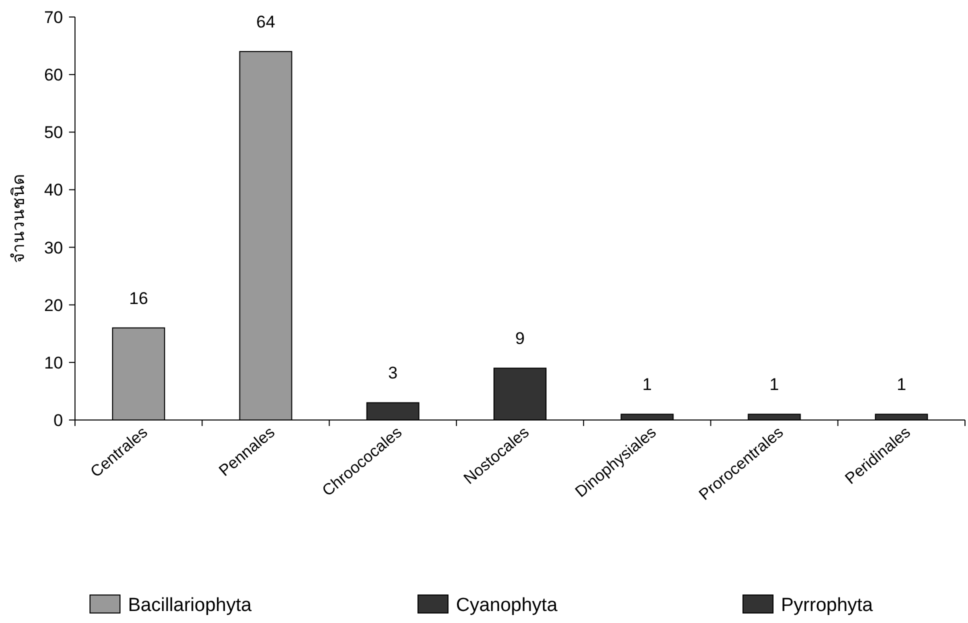 Image resolution: width=968 pixels, height=623 pixels. I want to click on legend-label: Pyrrophyta, so click(827, 605).